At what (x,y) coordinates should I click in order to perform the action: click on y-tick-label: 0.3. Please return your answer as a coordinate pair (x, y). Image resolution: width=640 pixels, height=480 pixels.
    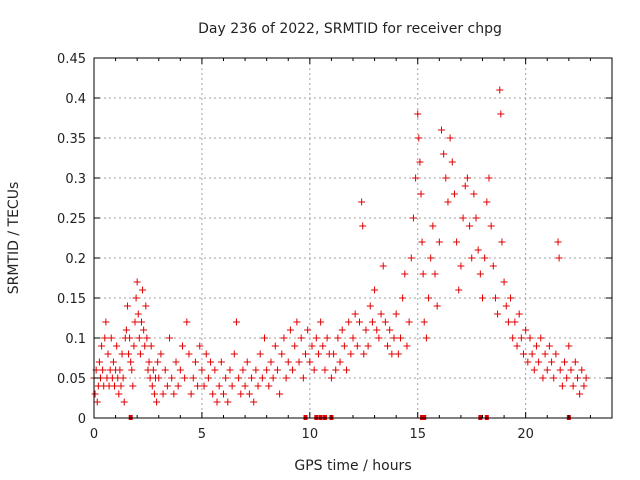
    Looking at the image, I should click on (75, 179).